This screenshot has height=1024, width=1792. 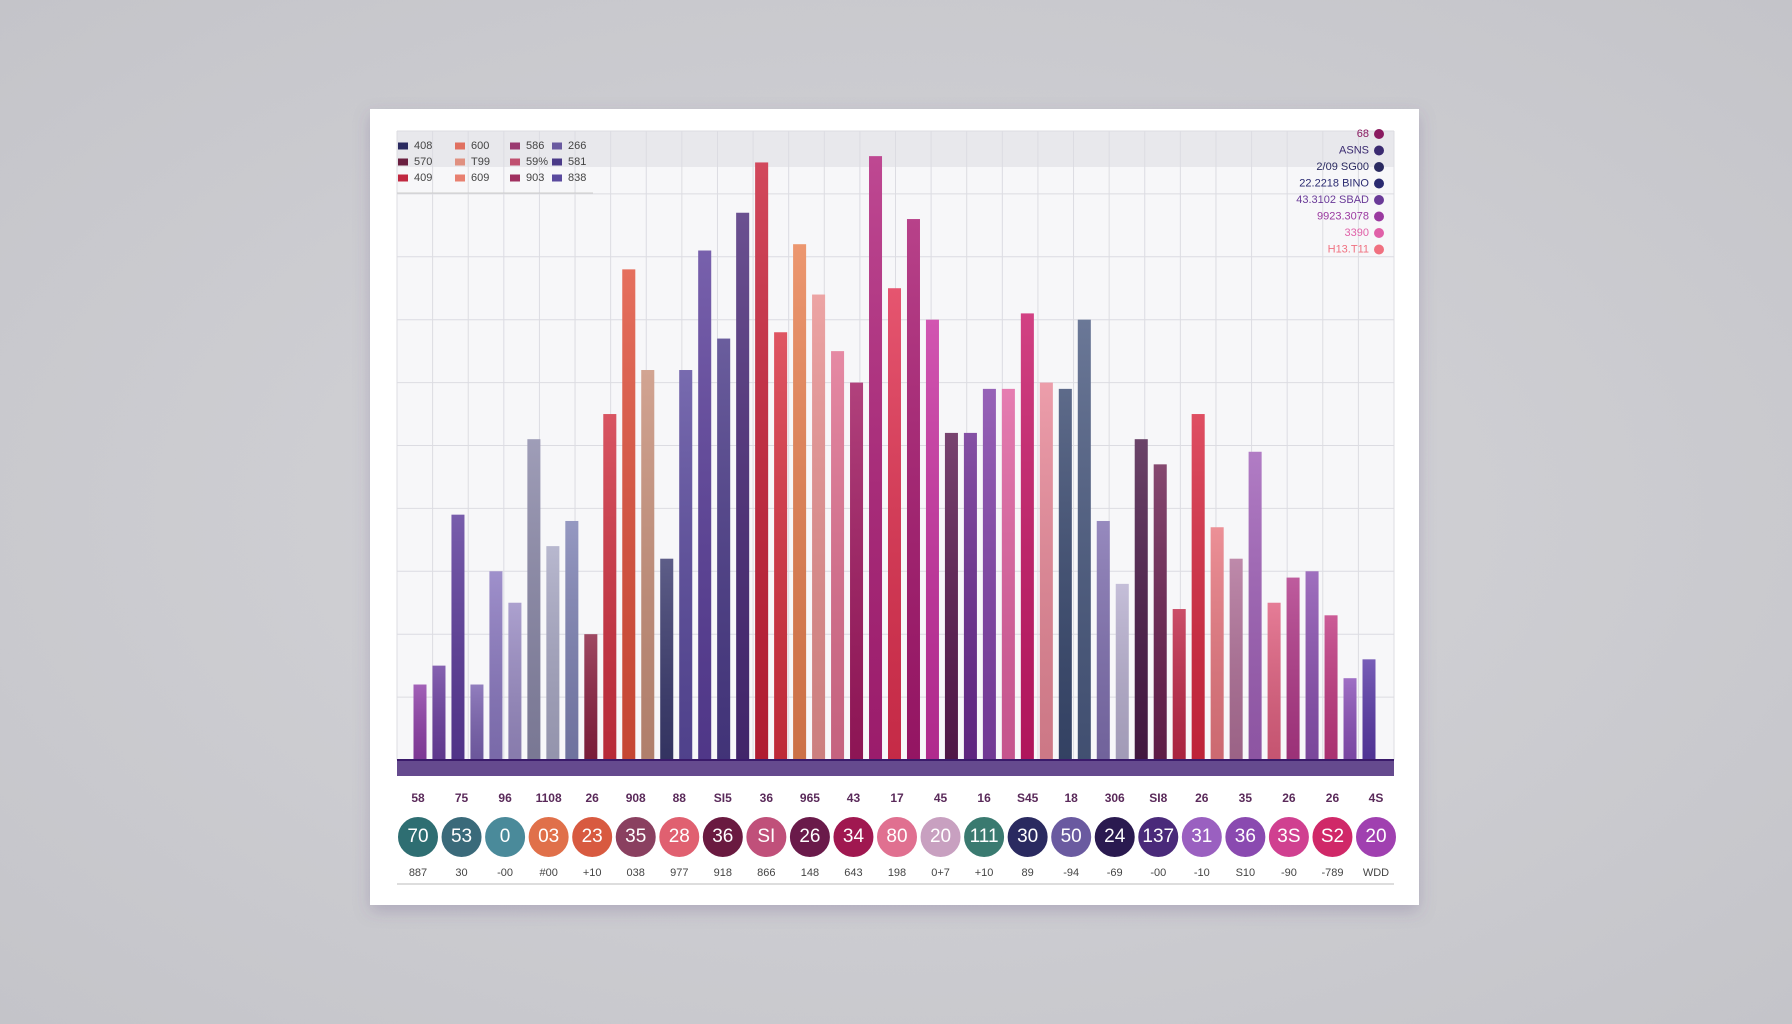 I want to click on bottom-label: 30, so click(x=461, y=873).